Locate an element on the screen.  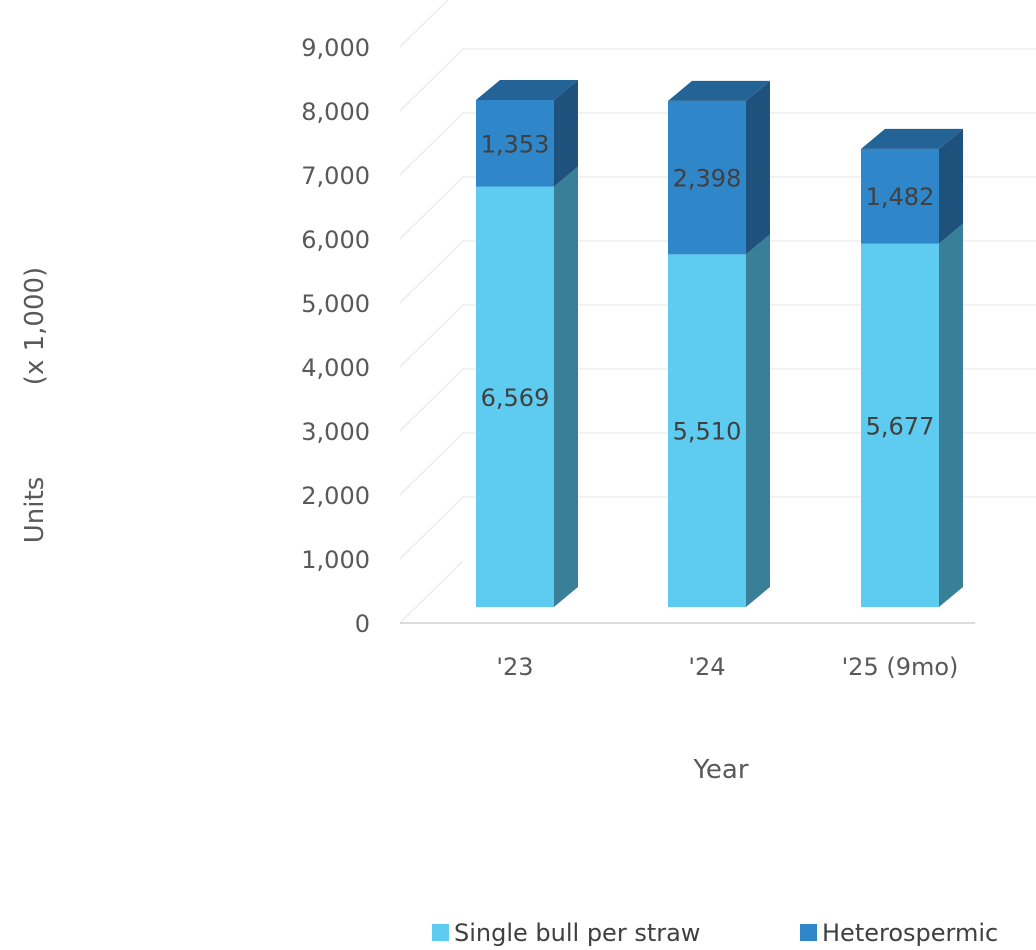
legend: Single bull per straw Heterospermic is located at coordinates (715, 933).